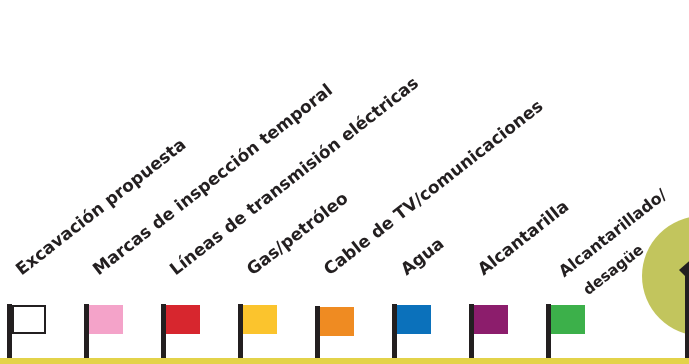  Describe the element at coordinates (423, 256) in the screenshot. I see `flag-label-water: Agua` at that location.